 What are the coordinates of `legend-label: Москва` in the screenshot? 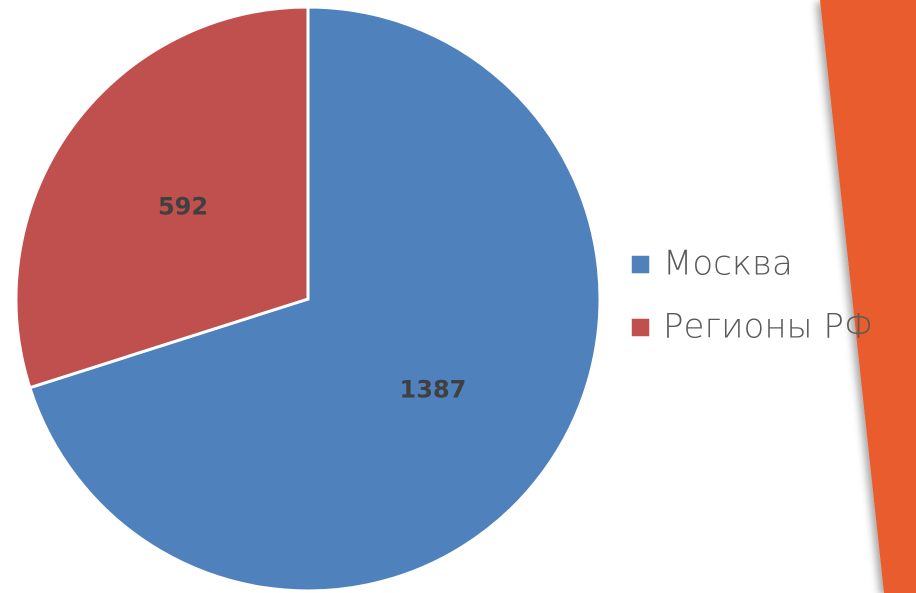 It's located at (728, 264).